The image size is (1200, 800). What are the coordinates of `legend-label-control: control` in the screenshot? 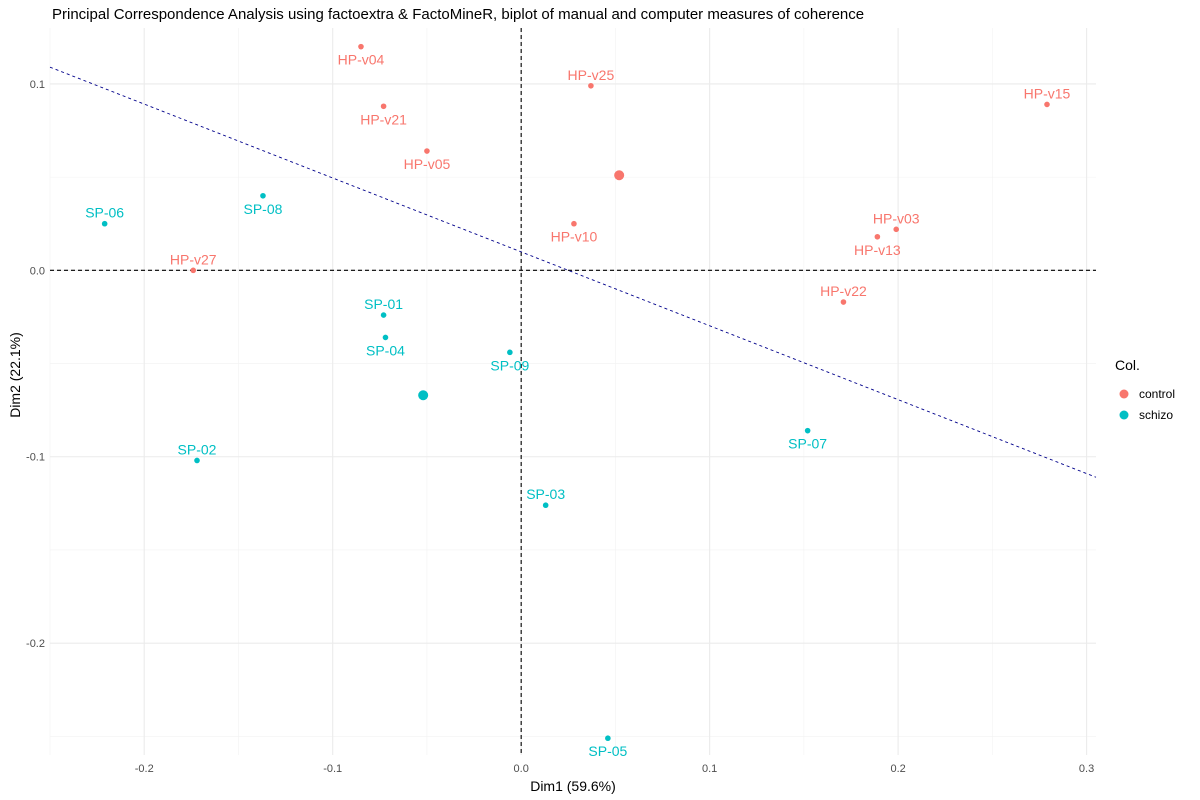 It's located at (1157, 393).